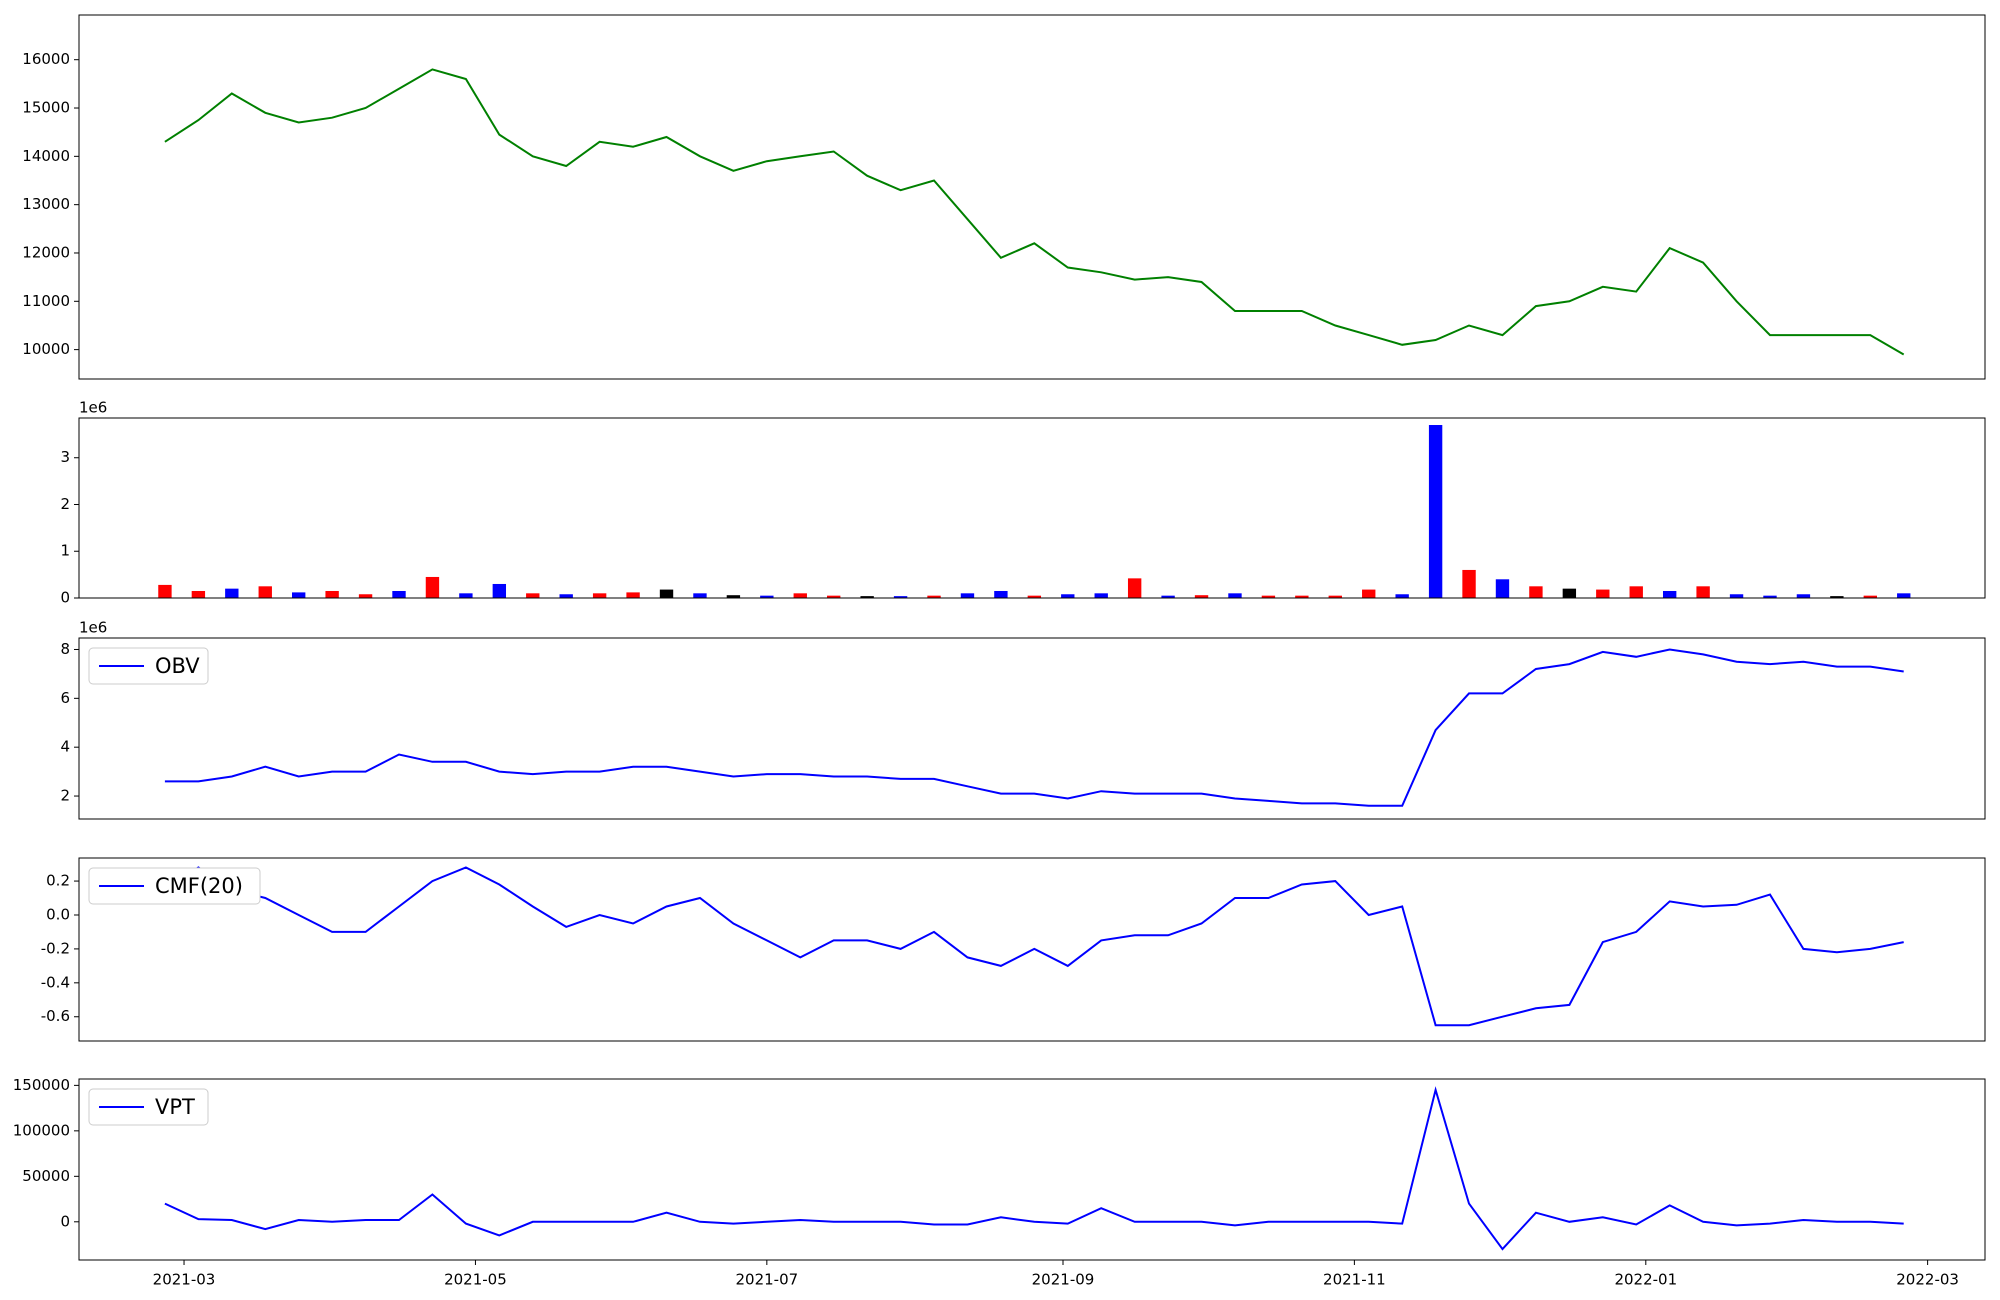  Describe the element at coordinates (58, 881) in the screenshot. I see `y-tick-label: 0.2` at that location.